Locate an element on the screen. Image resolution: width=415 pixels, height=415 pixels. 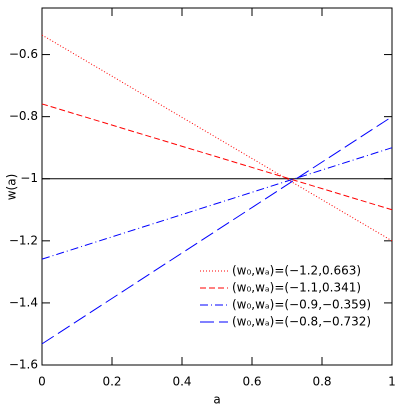
legend-label: (w₀,wₐ)=(−0.8,−0.732) is located at coordinates (301, 322).